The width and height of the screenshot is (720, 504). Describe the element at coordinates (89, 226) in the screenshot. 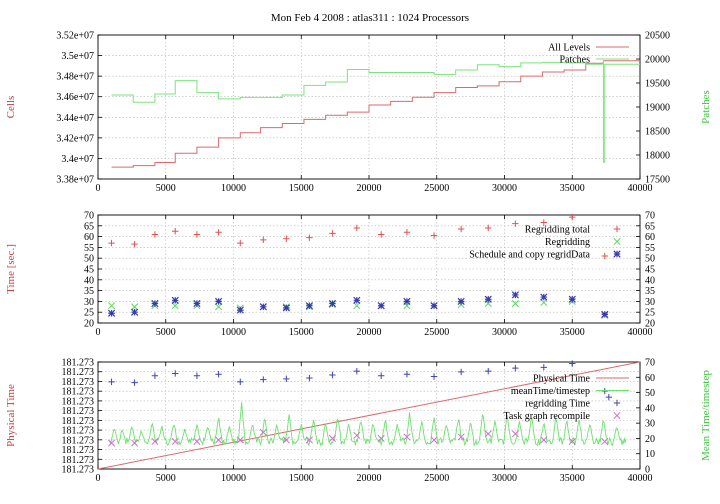

I see `y-tick-label: 65` at that location.